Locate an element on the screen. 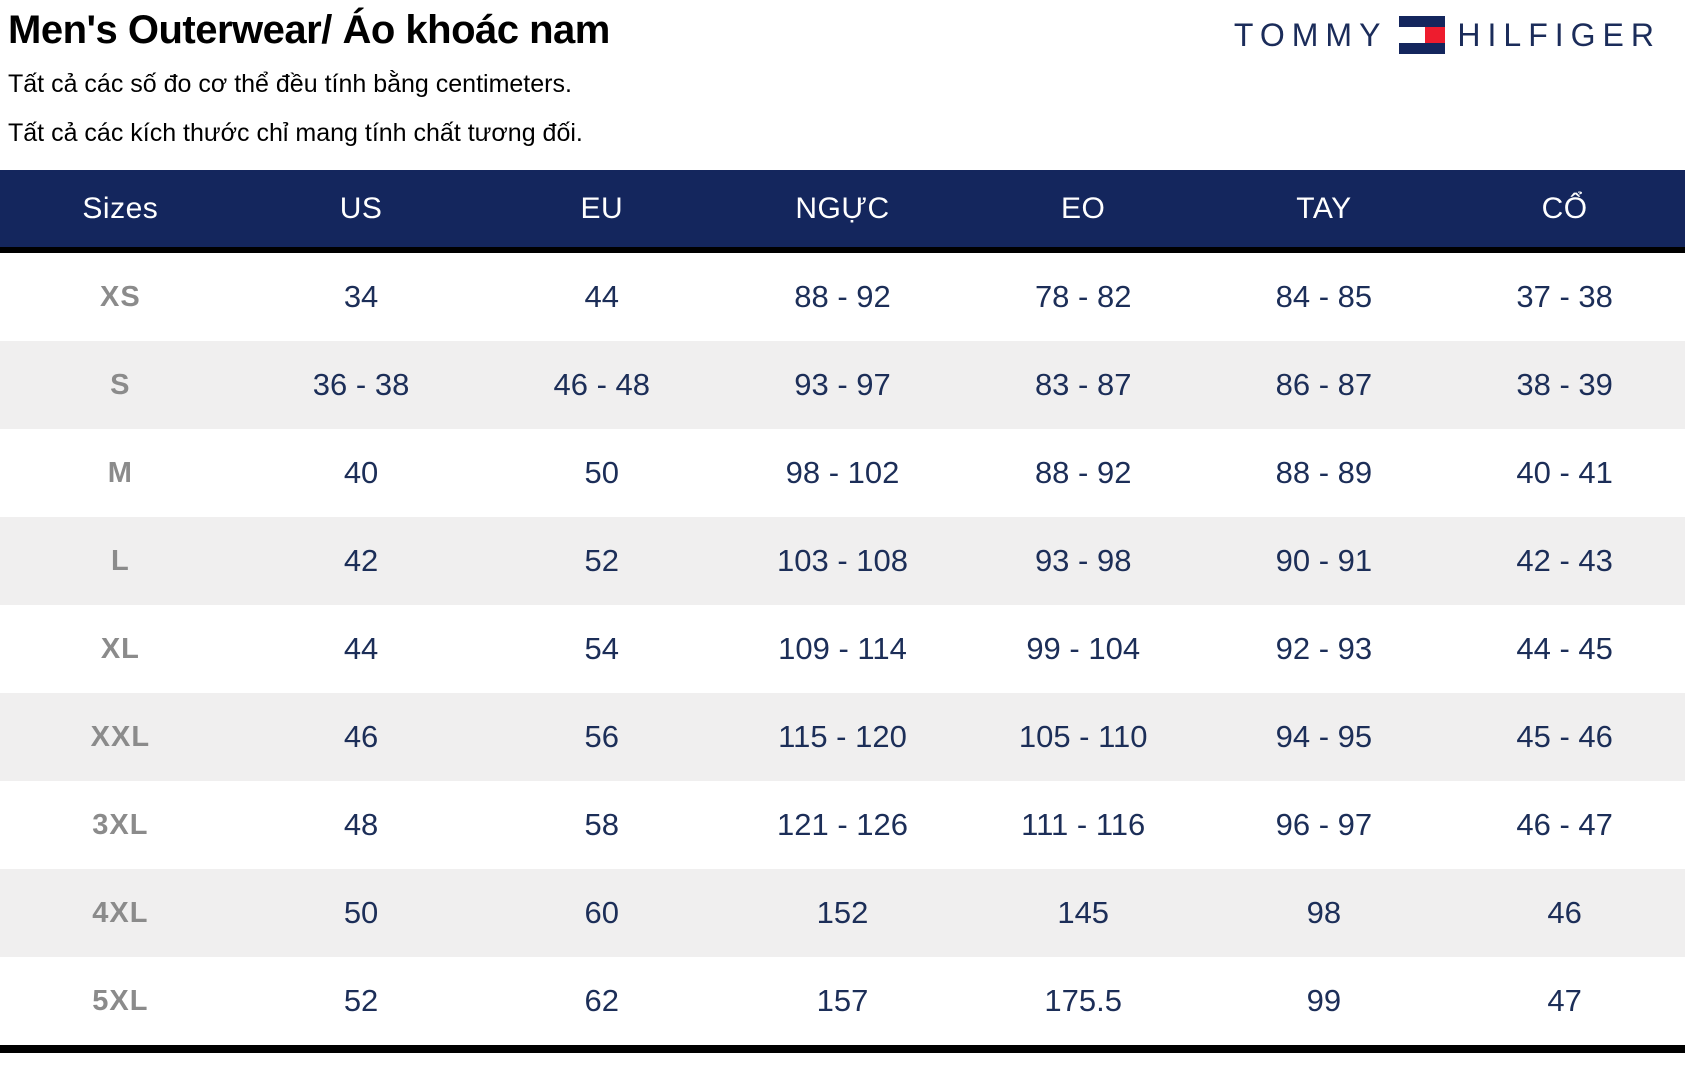 The height and width of the screenshot is (1080, 1685). table-header-row: Sizes US EU NGỰC EO TAY CỔ is located at coordinates (842, 211).